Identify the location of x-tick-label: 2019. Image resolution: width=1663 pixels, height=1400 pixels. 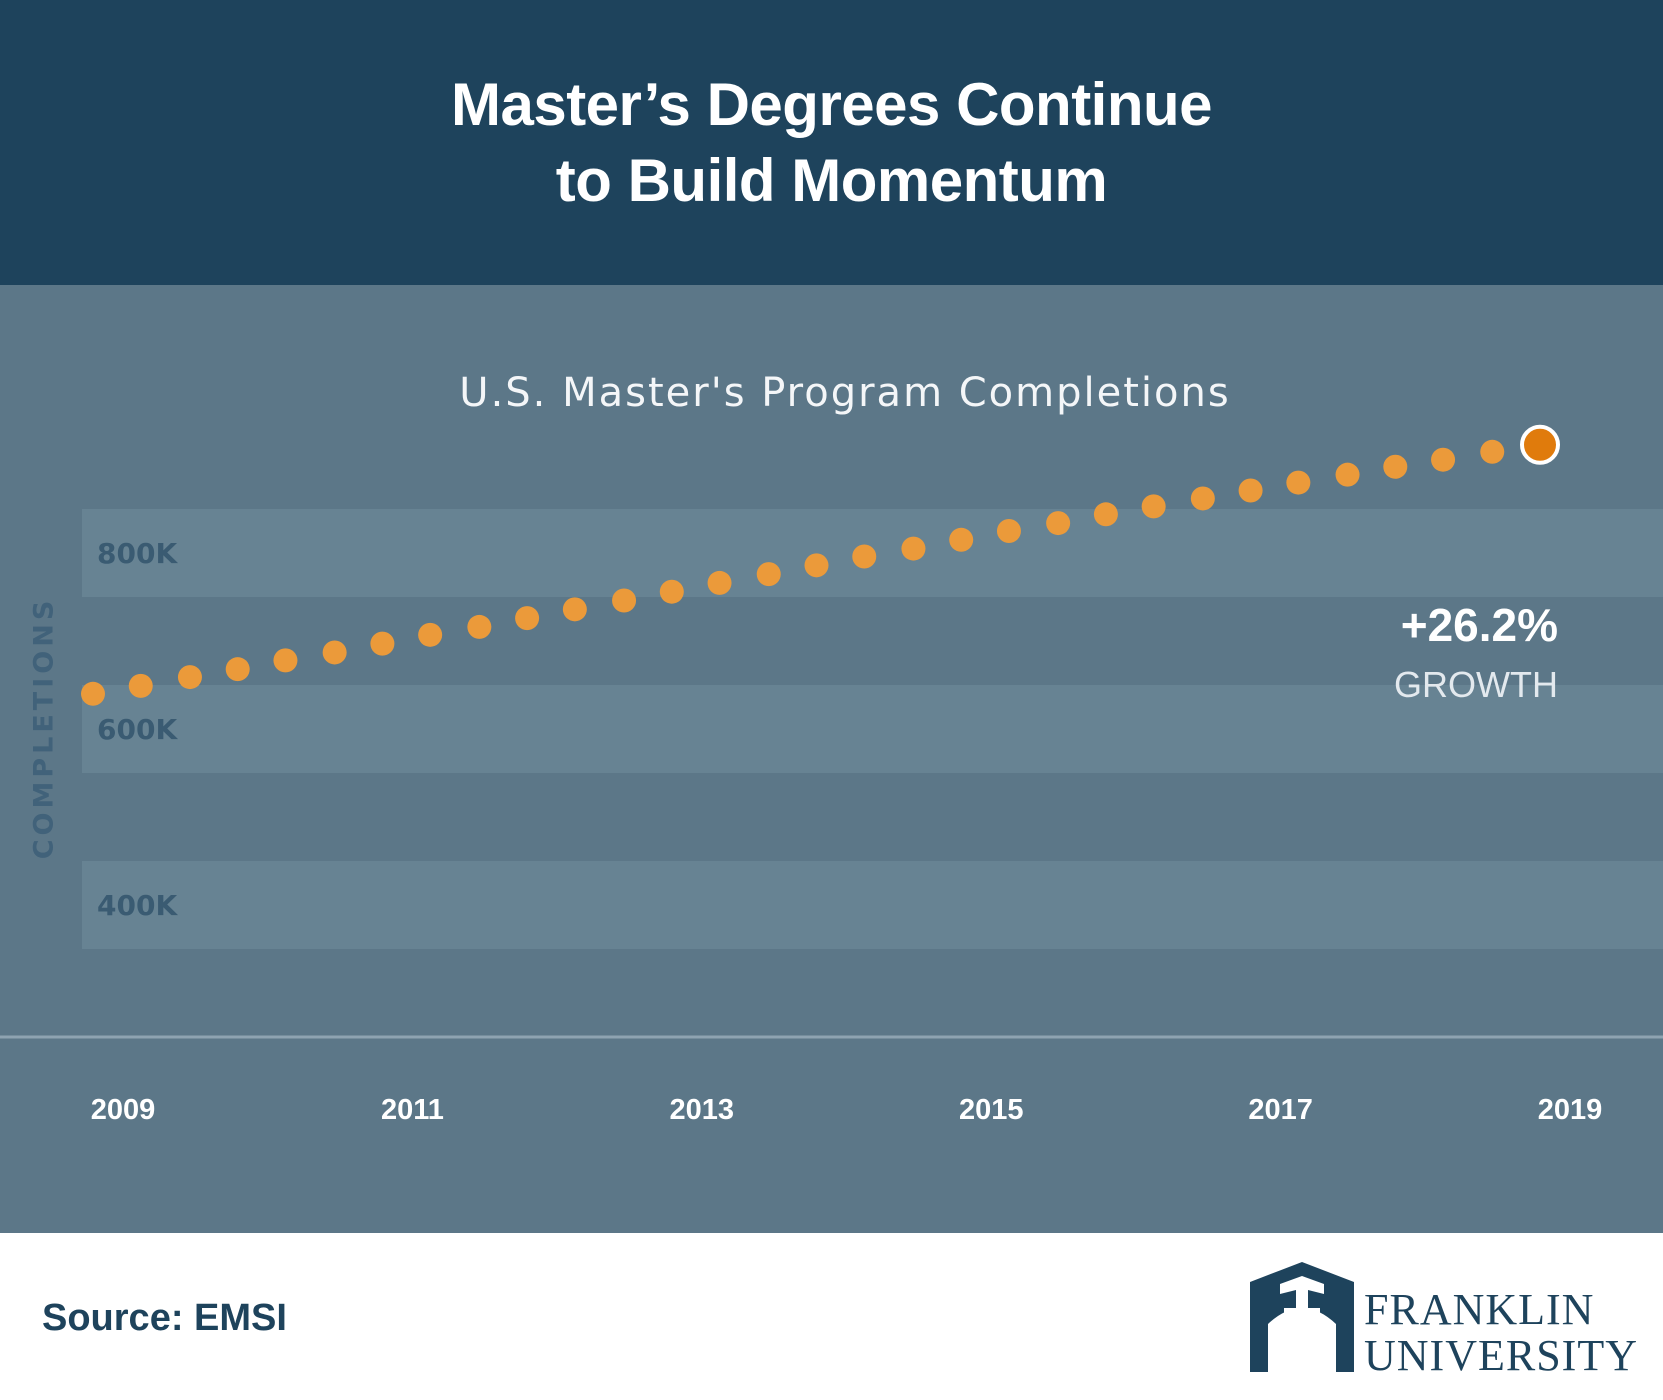
(1570, 1110).